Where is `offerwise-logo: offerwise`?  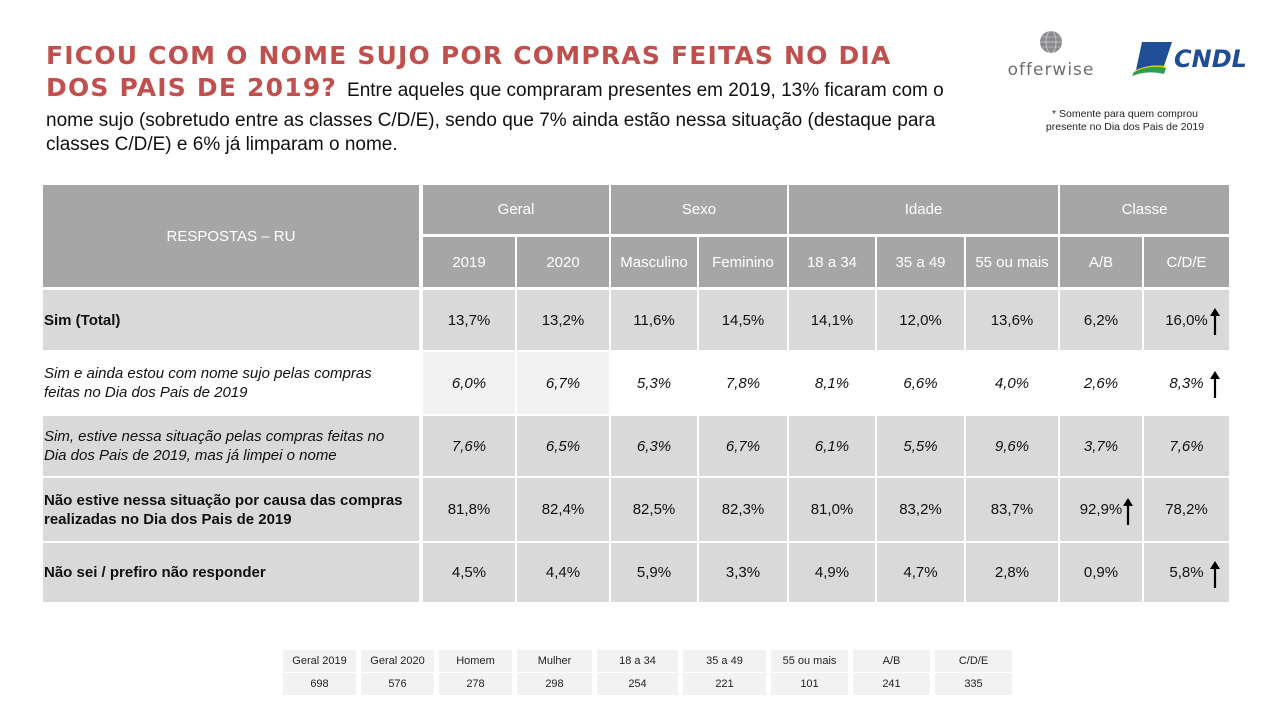 offerwise-logo: offerwise is located at coordinates (1051, 55).